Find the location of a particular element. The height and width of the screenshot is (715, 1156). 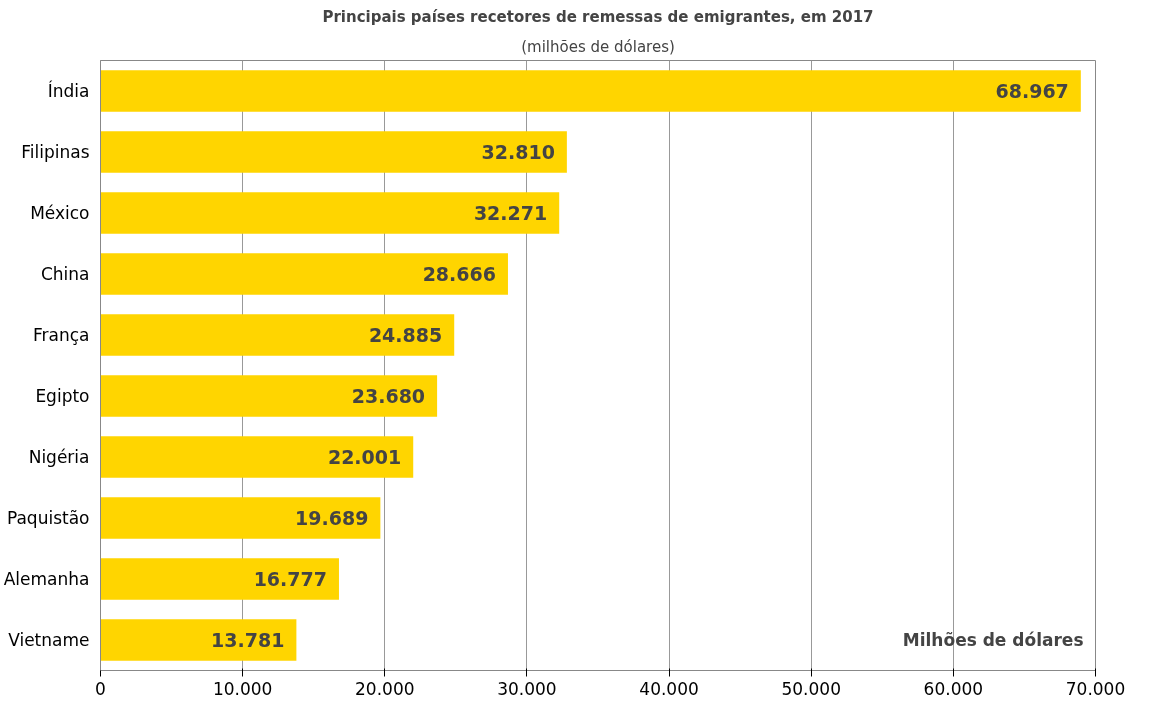

data-label: 13.781 is located at coordinates (248, 640).